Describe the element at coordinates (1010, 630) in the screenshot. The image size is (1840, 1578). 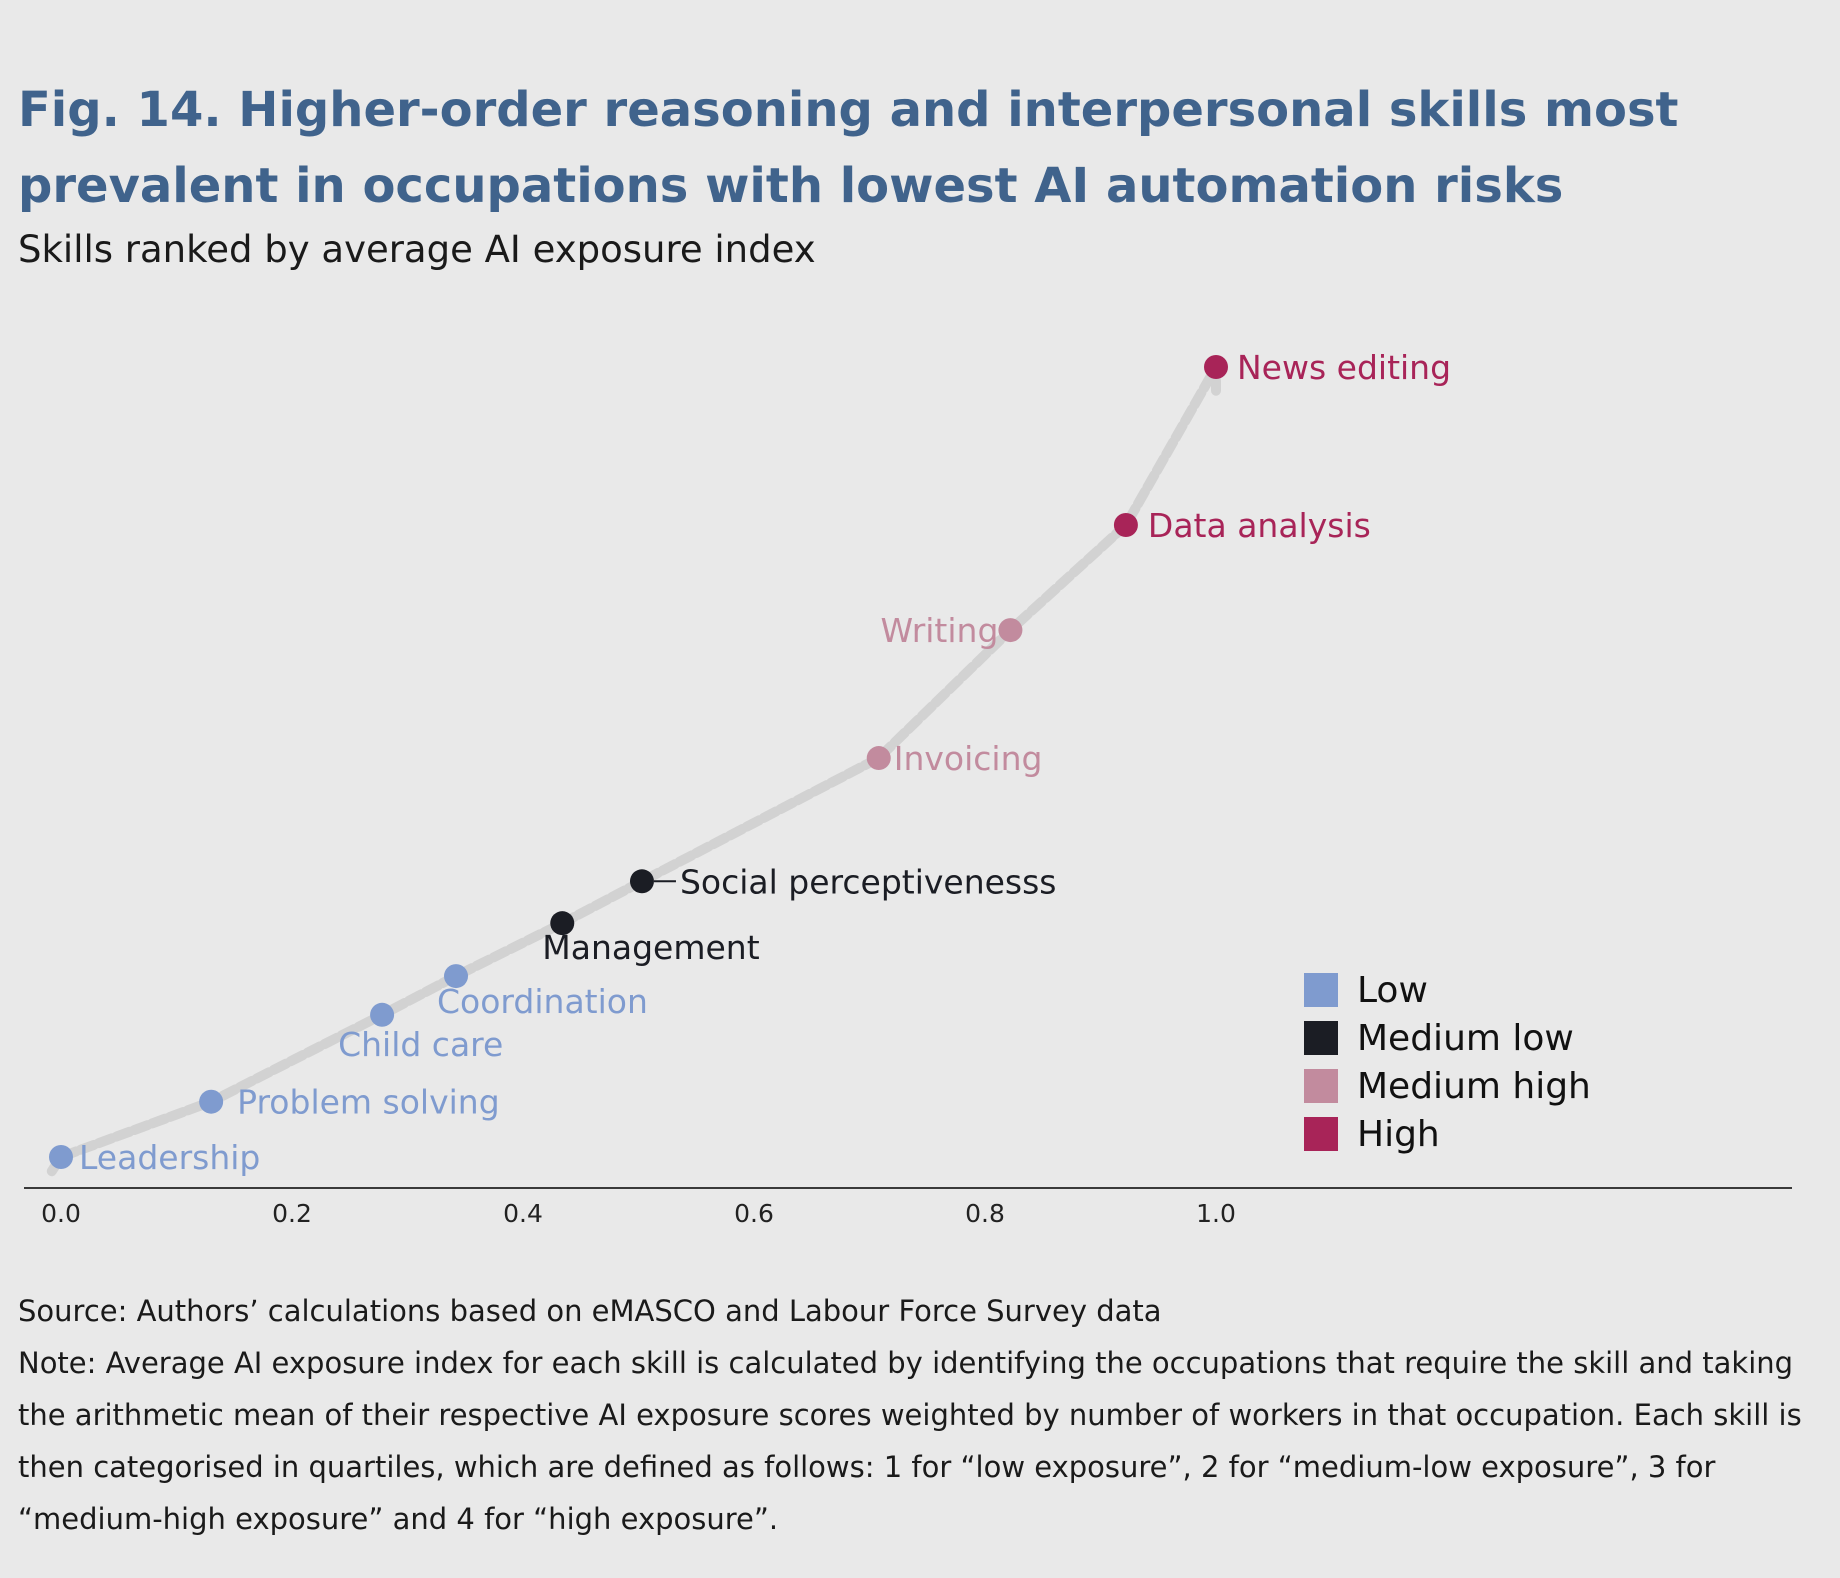
I see `point-writing` at that location.